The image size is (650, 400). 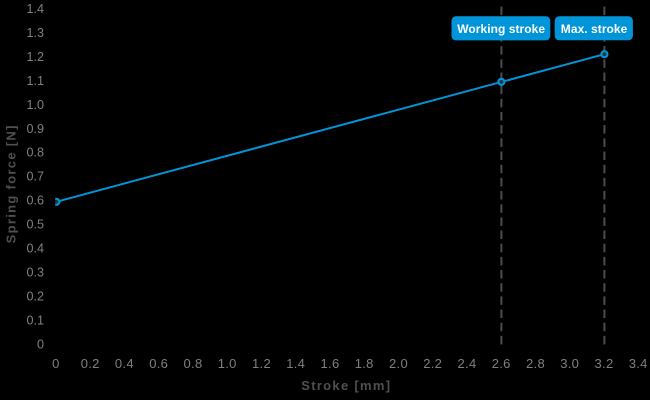 What do you see at coordinates (604, 363) in the screenshot?
I see `svg-text: 3.2` at bounding box center [604, 363].